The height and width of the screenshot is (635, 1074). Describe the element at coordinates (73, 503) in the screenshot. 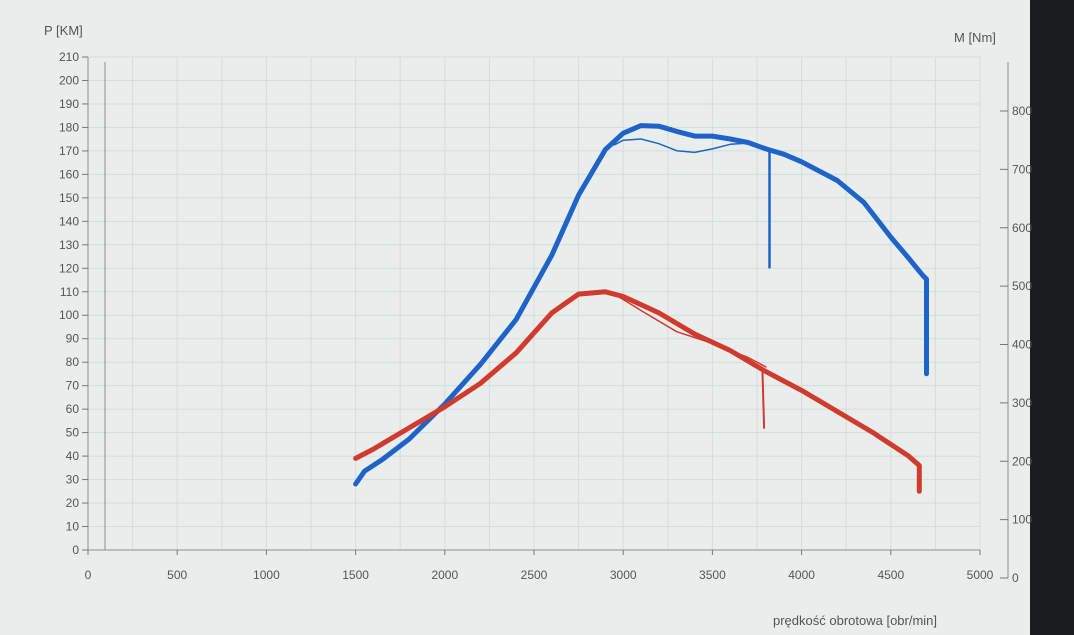

I see `left-tick-label: 20` at that location.